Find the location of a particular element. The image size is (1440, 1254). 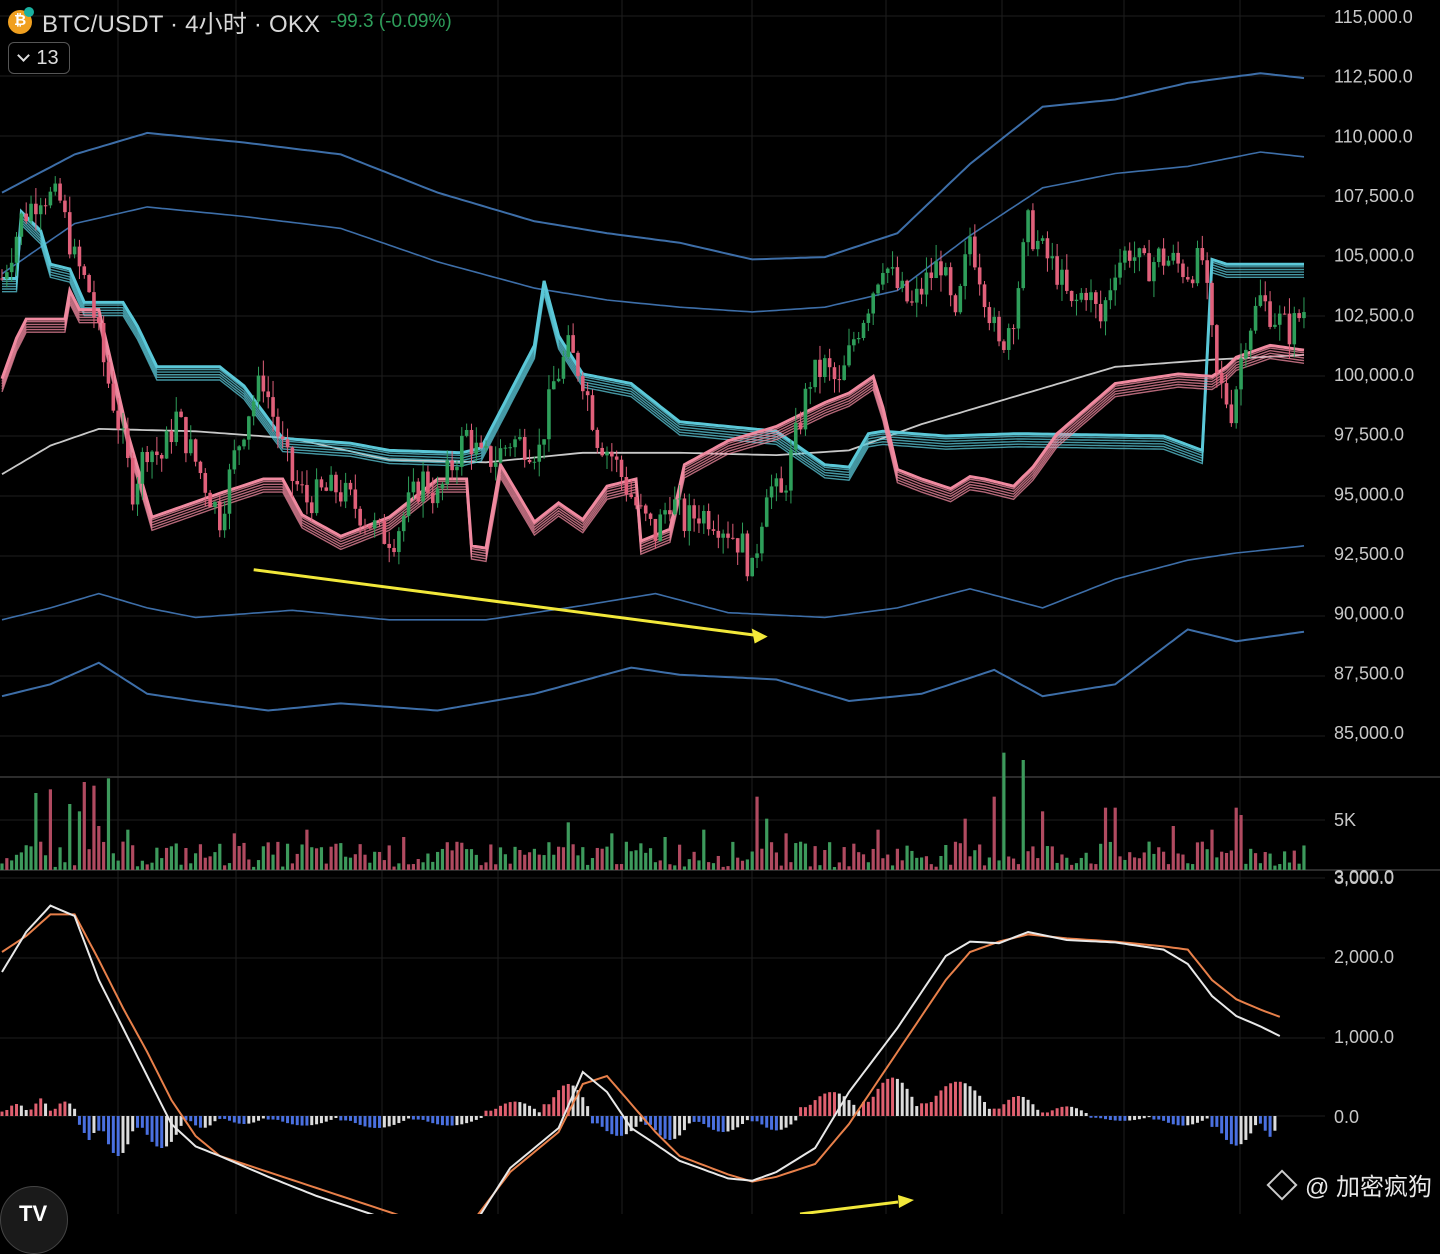

price-change: -99.3 (-0.09%) is located at coordinates (391, 21).